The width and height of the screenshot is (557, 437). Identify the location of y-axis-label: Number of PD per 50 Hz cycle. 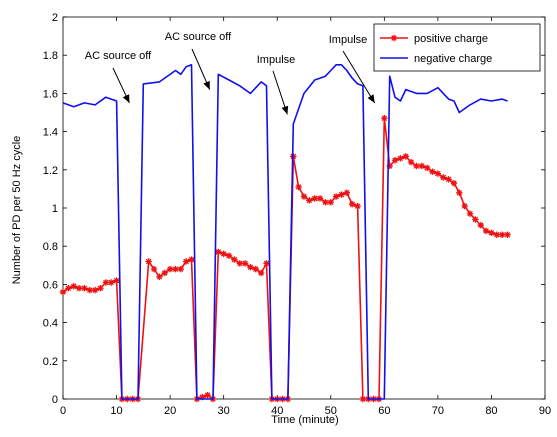
(17, 210).